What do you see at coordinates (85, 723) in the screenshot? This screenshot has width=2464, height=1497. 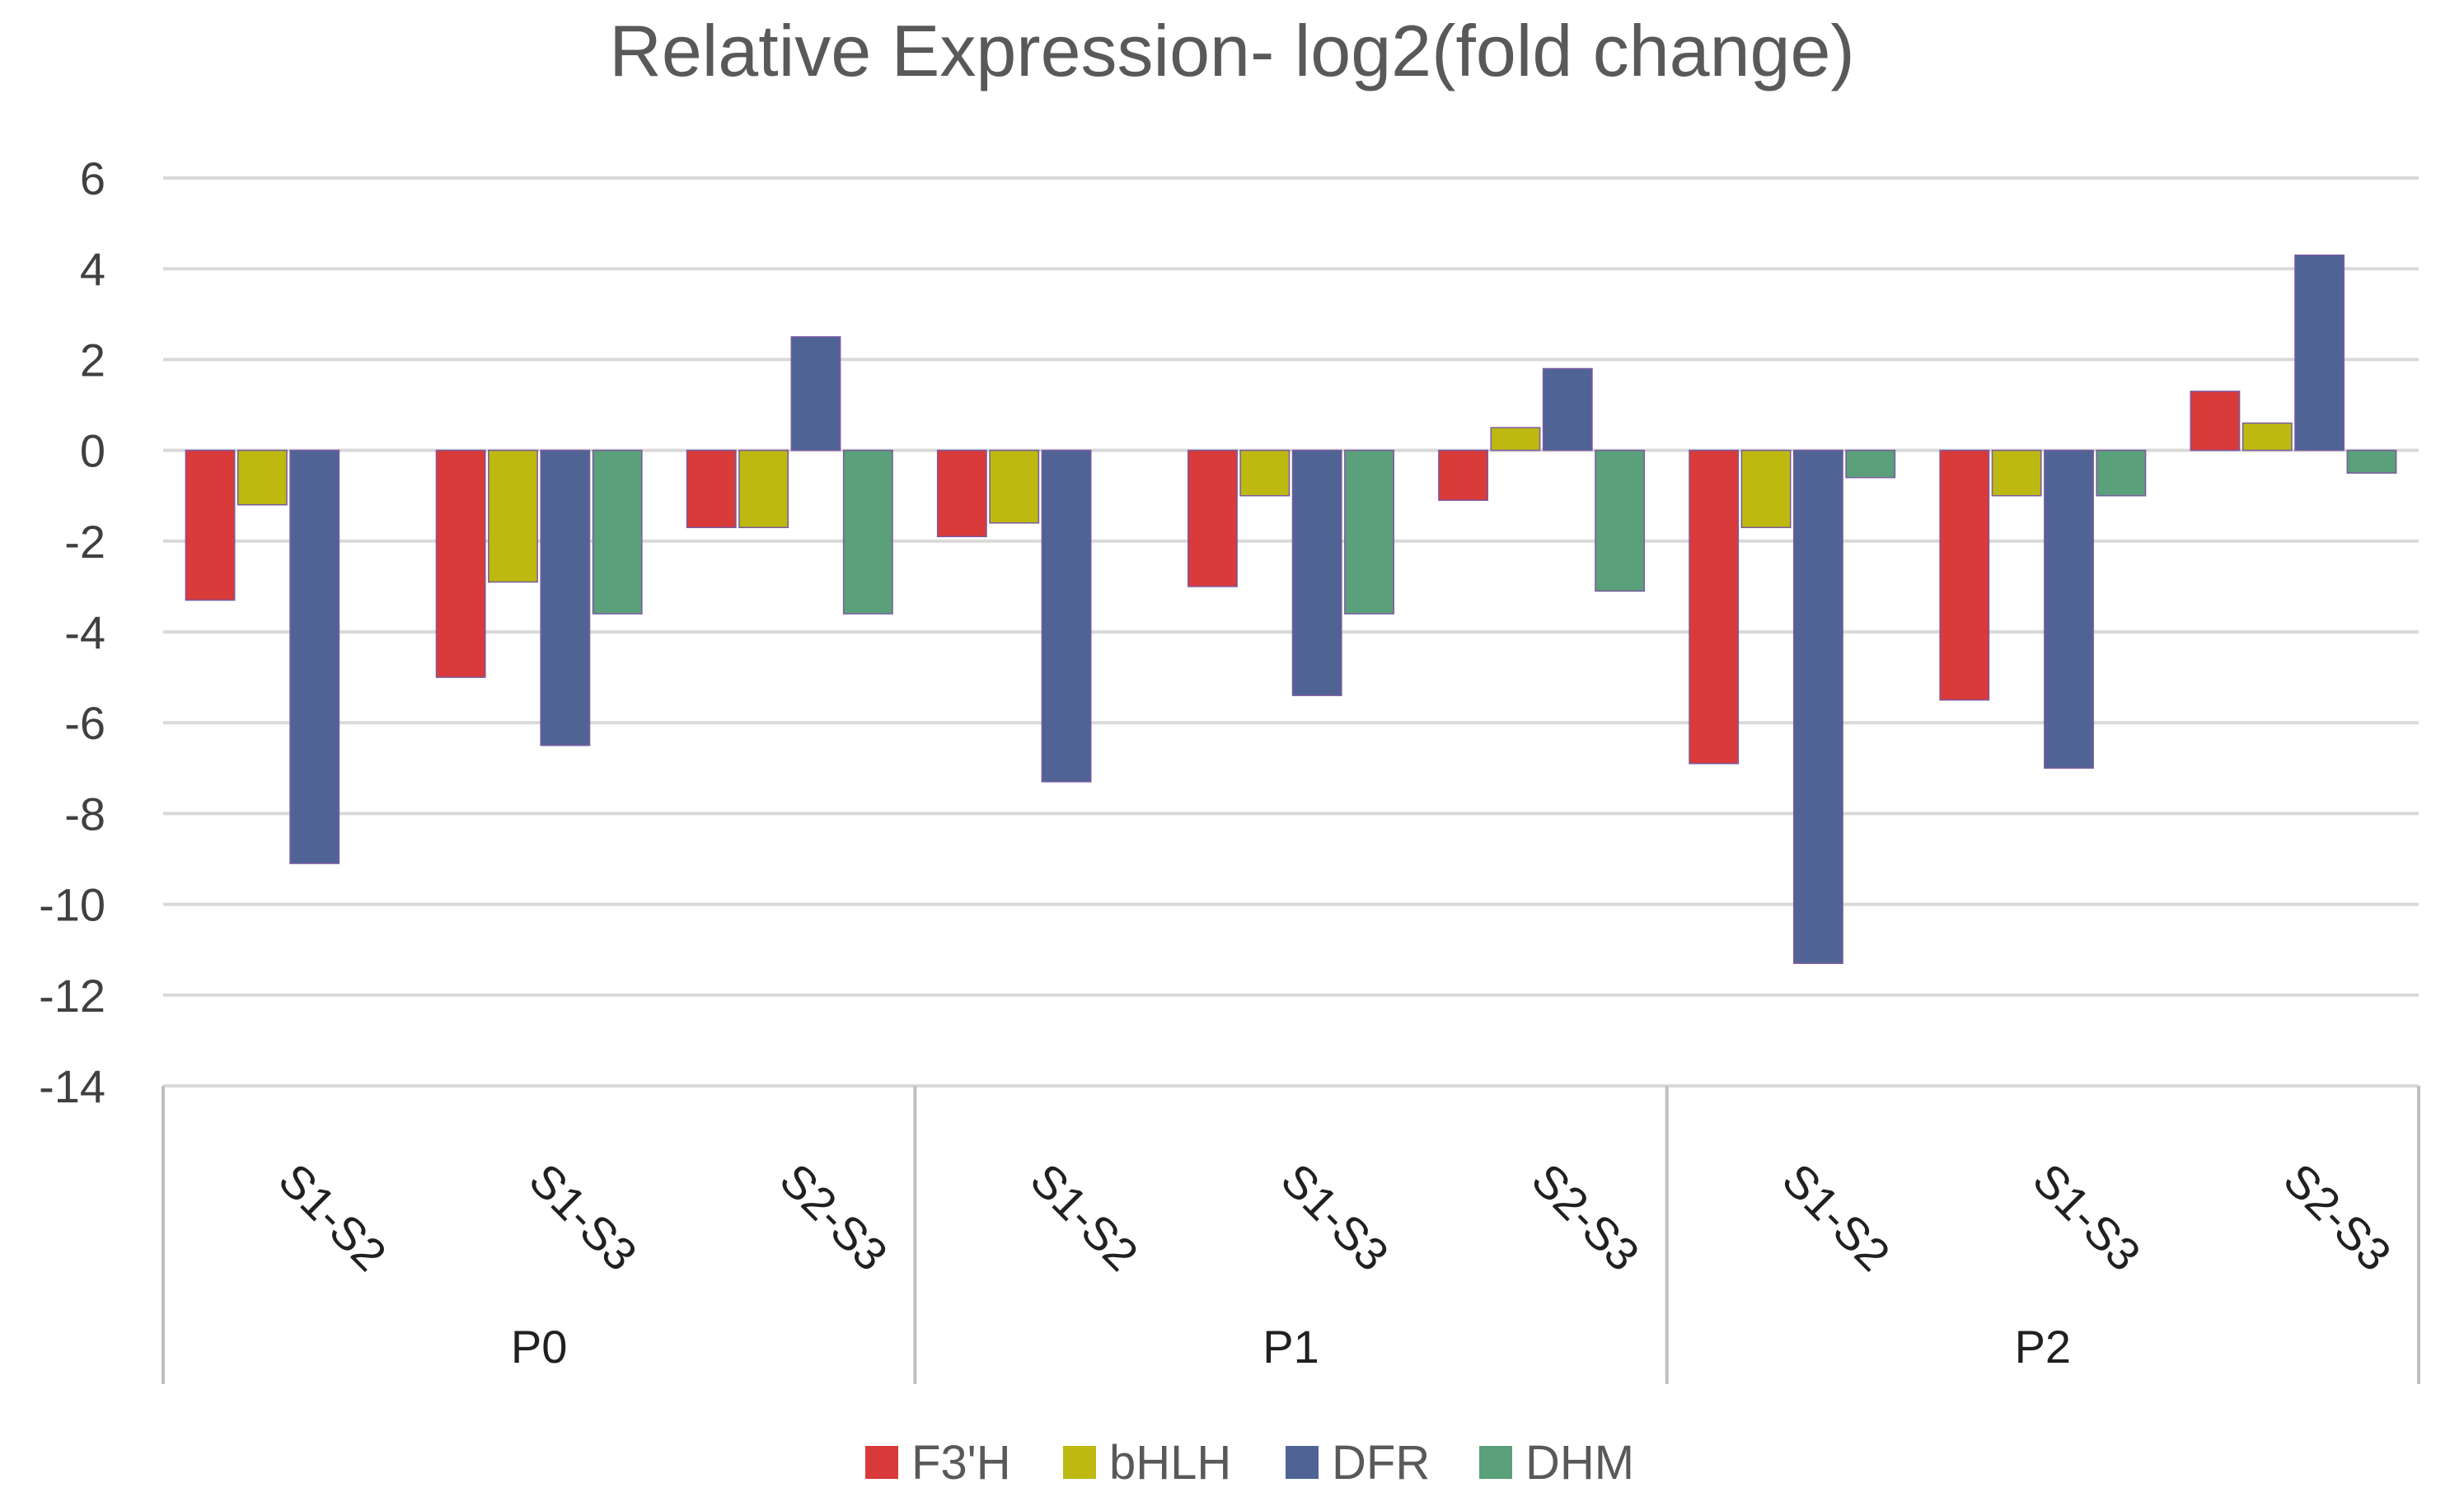 I see `y-tick-label: -6` at bounding box center [85, 723].